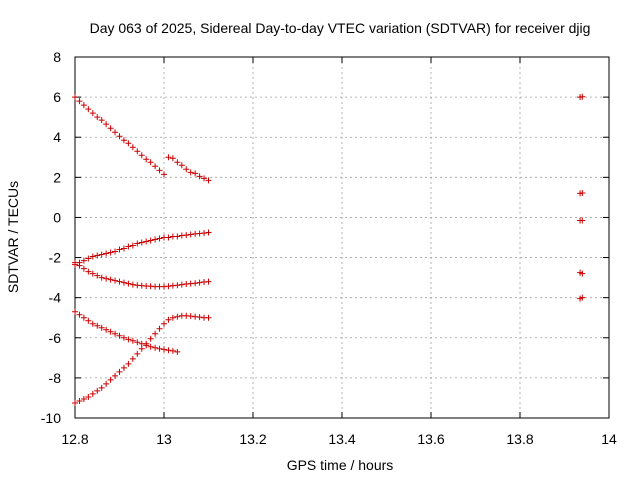  What do you see at coordinates (519, 439) in the screenshot?
I see `x-tick-label: 13.8` at bounding box center [519, 439].